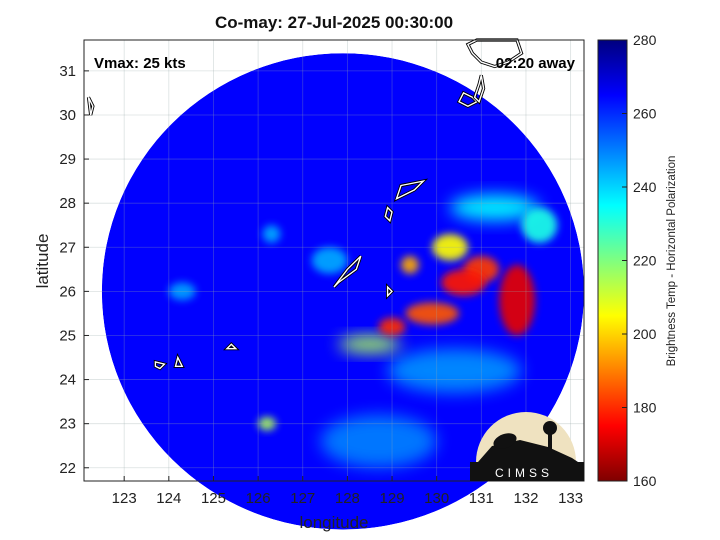  I want to click on x-axis-label: longitude, so click(333, 522).